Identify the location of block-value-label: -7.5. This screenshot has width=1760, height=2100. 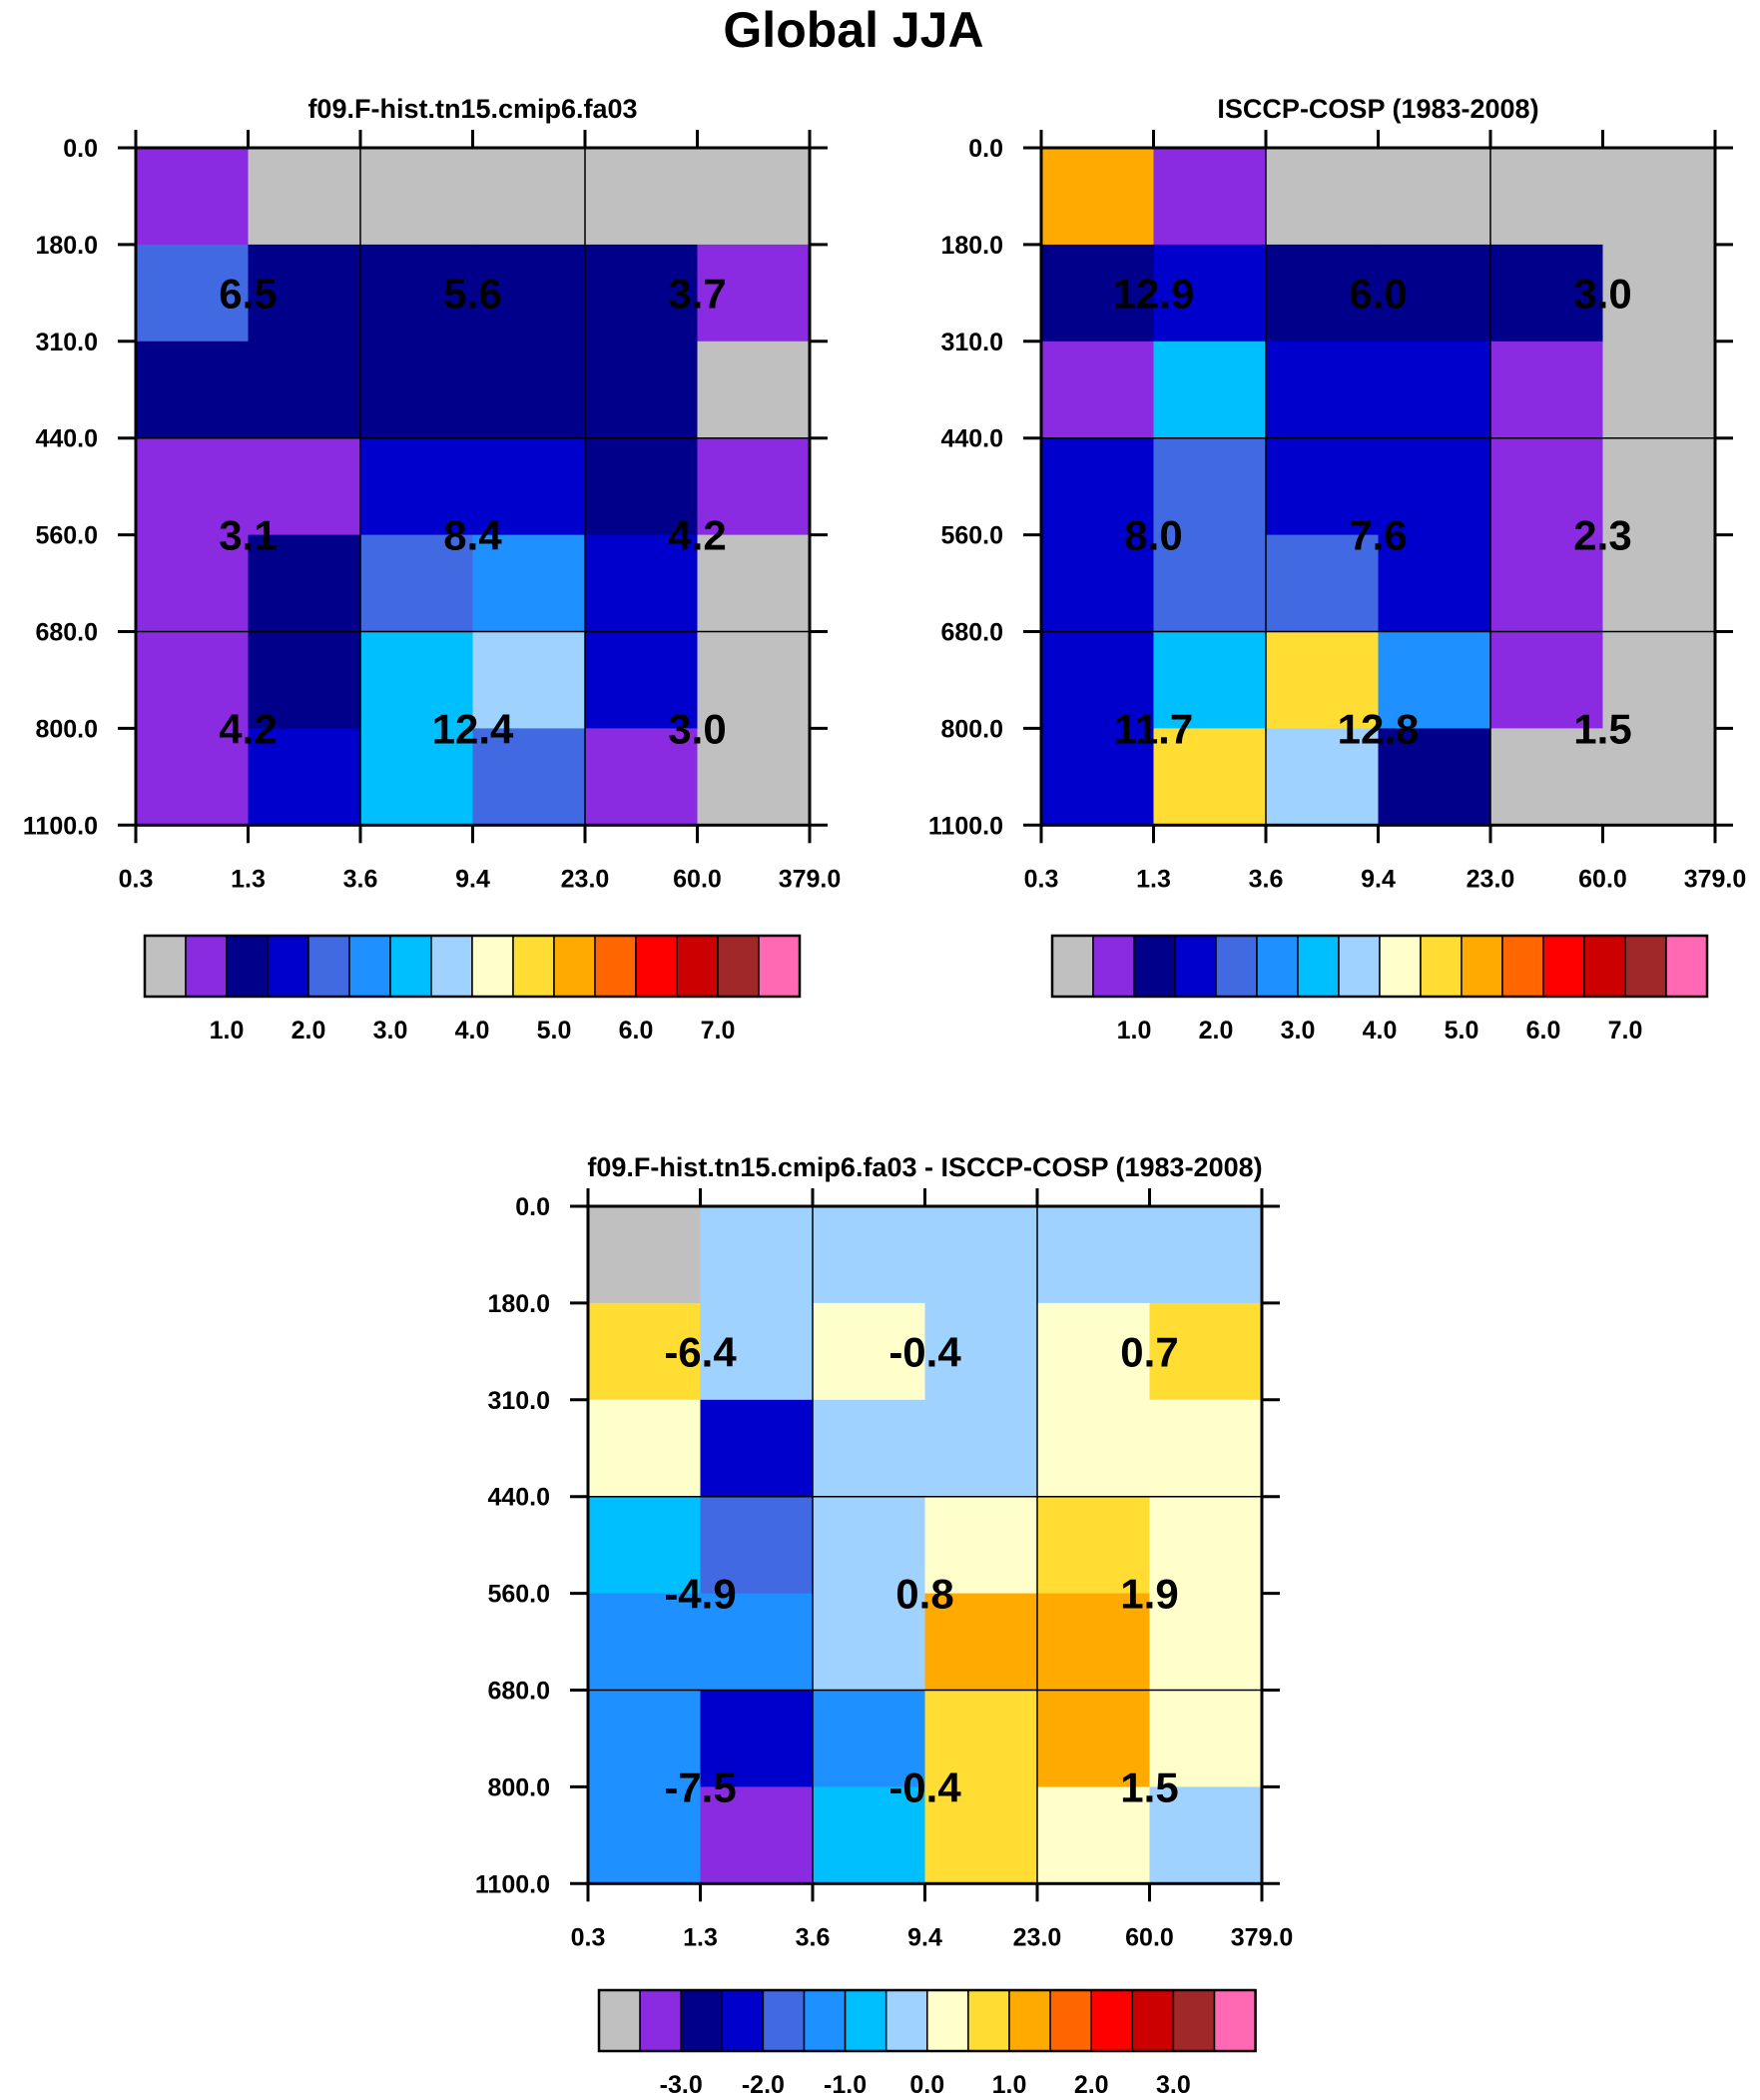
(700, 1786).